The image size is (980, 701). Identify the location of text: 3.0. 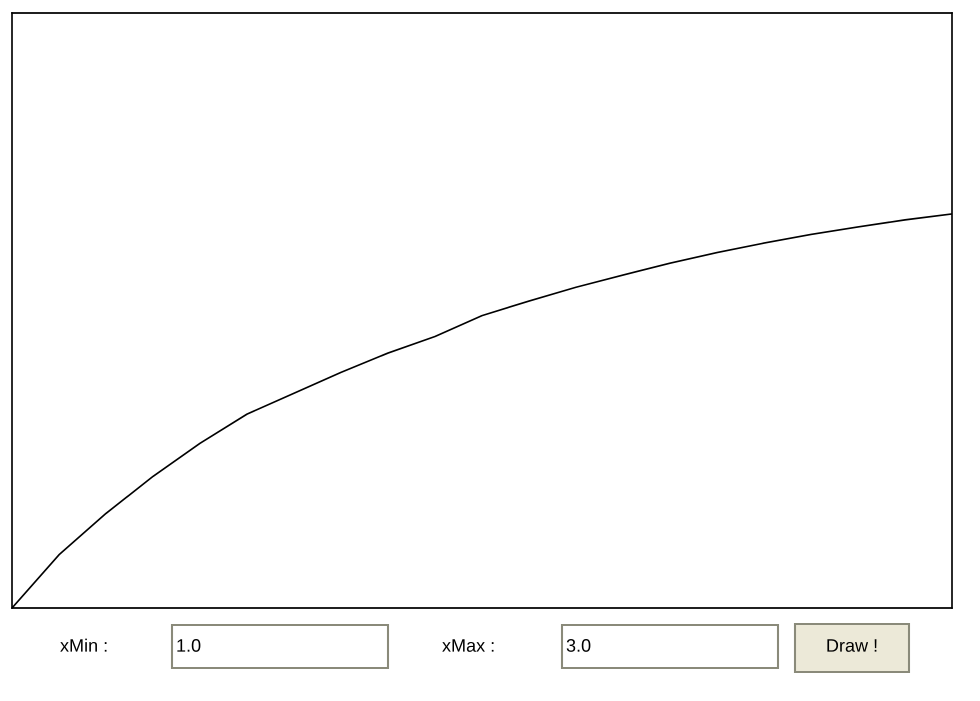
(578, 645).